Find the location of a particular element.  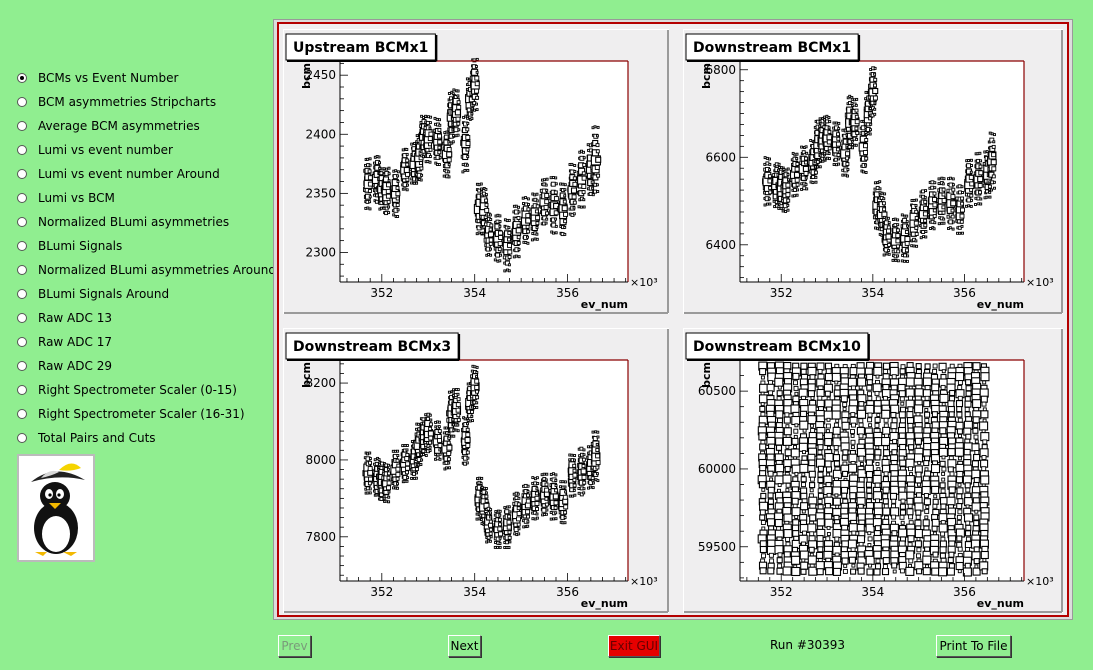

radio-option: Lumi vs event number Around is located at coordinates (141, 174).